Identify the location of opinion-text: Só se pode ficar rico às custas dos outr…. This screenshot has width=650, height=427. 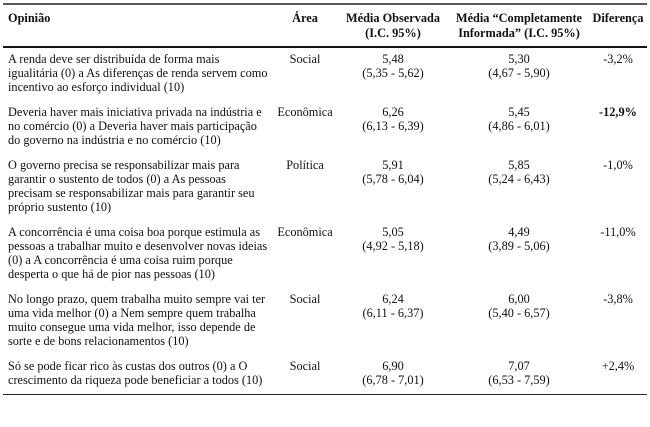
(138, 375).